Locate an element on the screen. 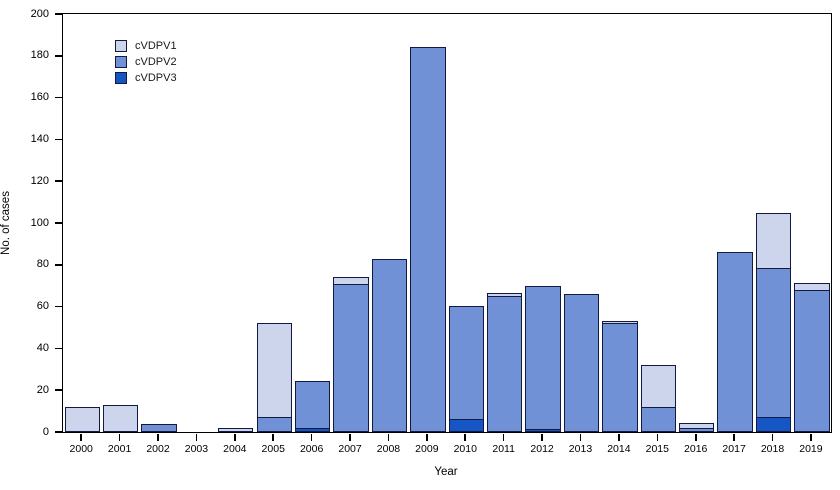 The width and height of the screenshot is (840, 490). bar-slot-2011 is located at coordinates (504, 223).